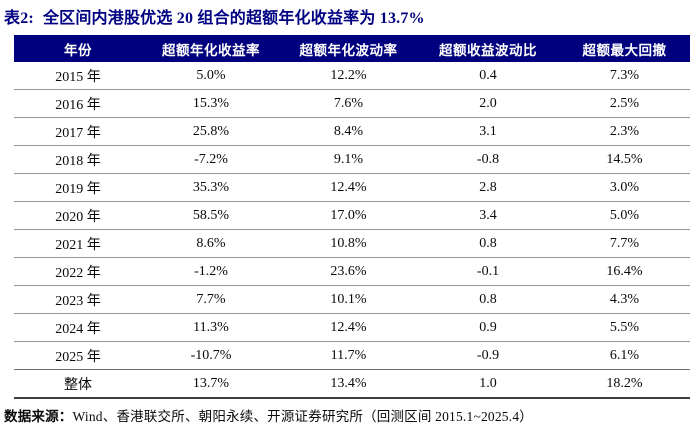 The image size is (700, 436). I want to click on value-cell: 10.1%, so click(348, 299).